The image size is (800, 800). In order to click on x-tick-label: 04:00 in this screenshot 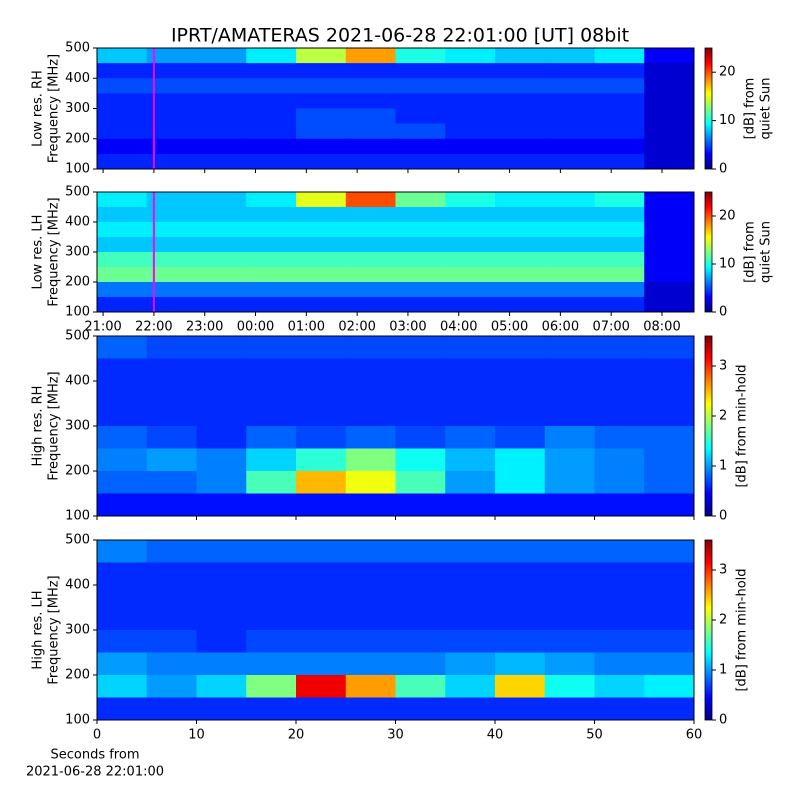, I will do `click(458, 327)`.